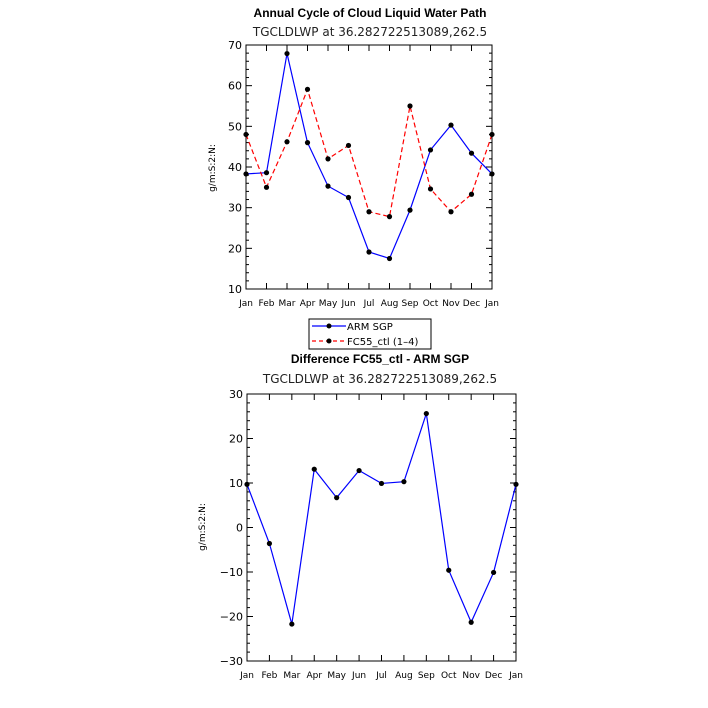 The image size is (708, 708). Describe the element at coordinates (370, 327) in the screenshot. I see `legend-label-arm: ARM SGP` at that location.